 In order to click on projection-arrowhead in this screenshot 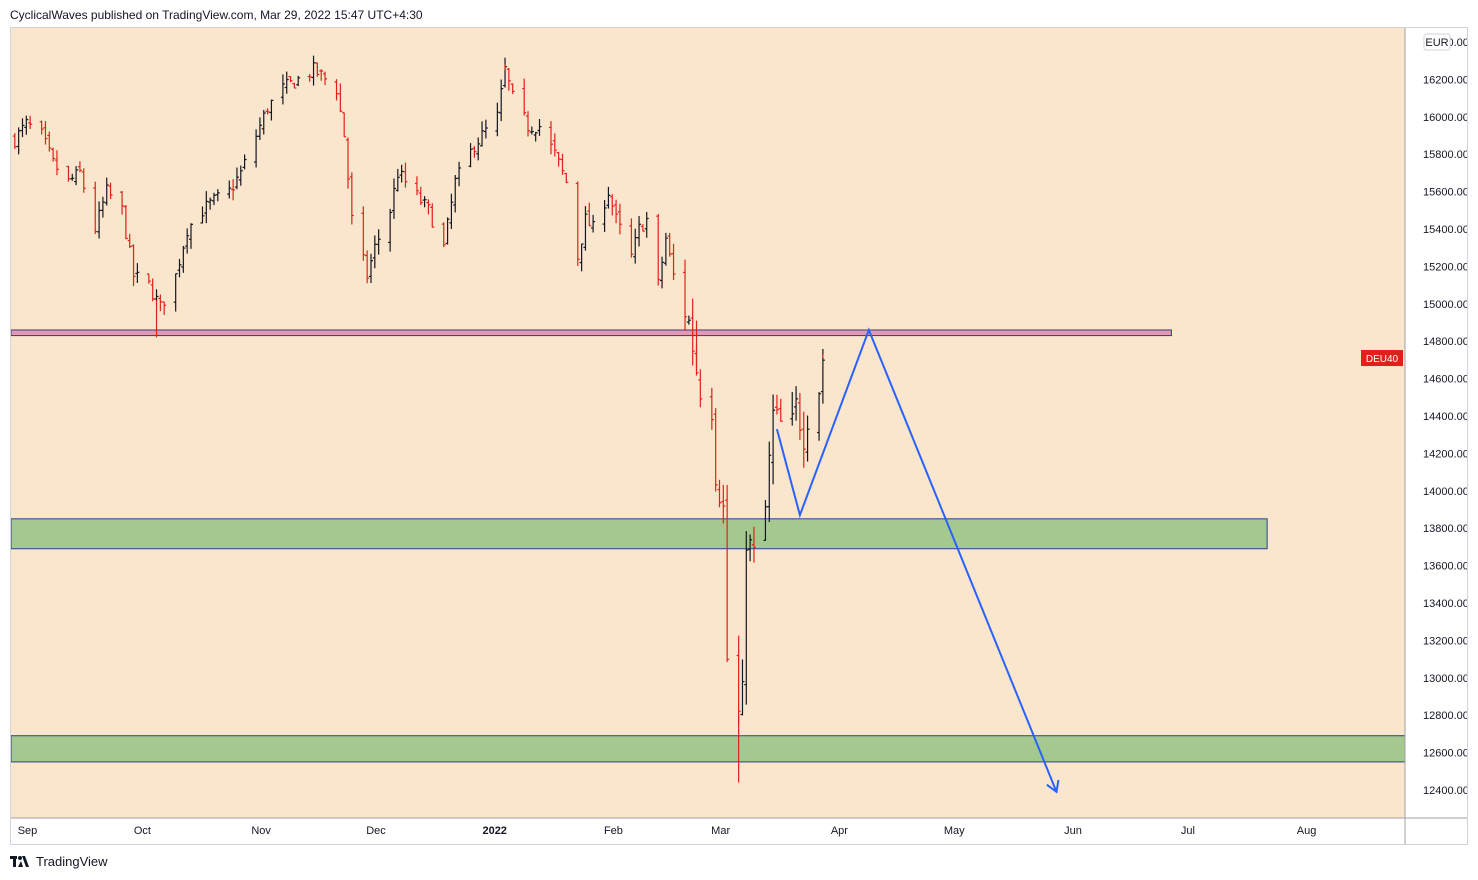, I will do `click(1053, 786)`.